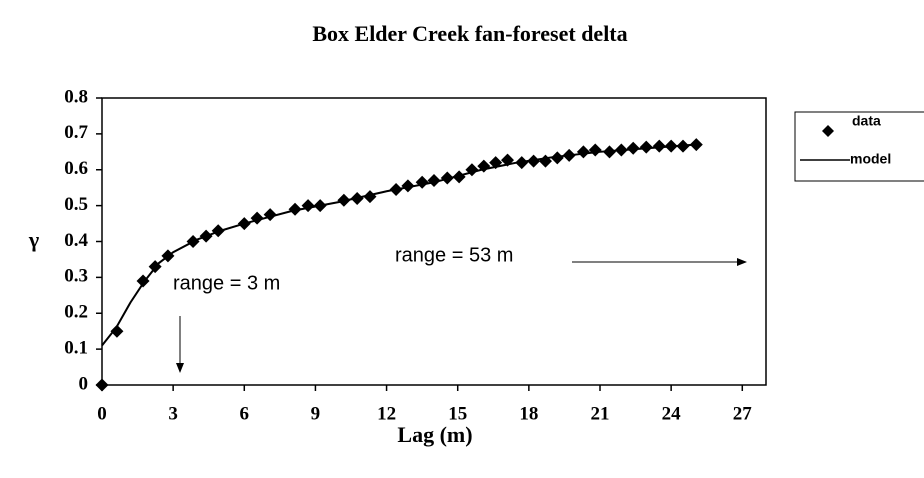 The height and width of the screenshot is (478, 924). Describe the element at coordinates (870, 159) in the screenshot. I see `legend-label: model` at that location.